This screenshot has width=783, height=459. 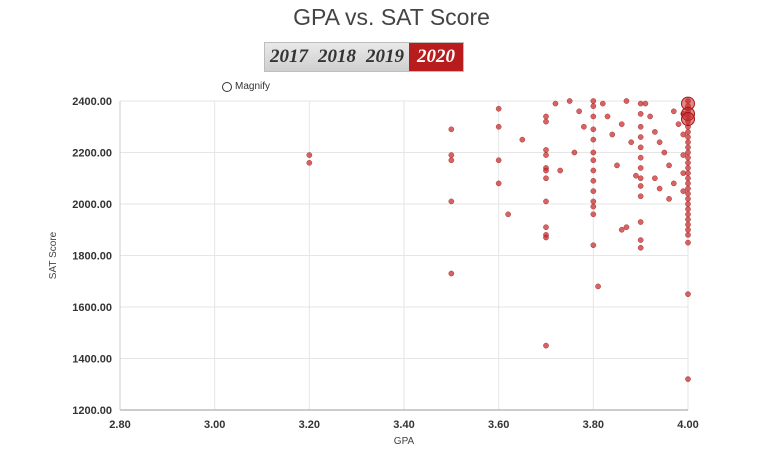 What do you see at coordinates (688, 119) in the screenshot?
I see `highlighted-data-point` at bounding box center [688, 119].